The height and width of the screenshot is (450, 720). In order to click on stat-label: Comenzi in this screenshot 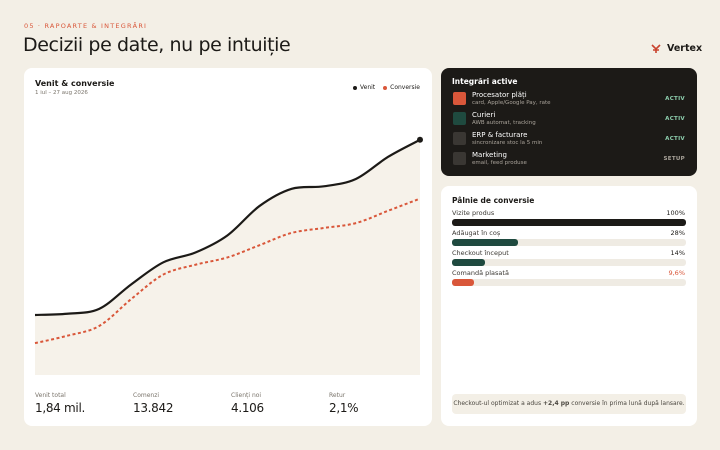, I will do `click(146, 395)`.